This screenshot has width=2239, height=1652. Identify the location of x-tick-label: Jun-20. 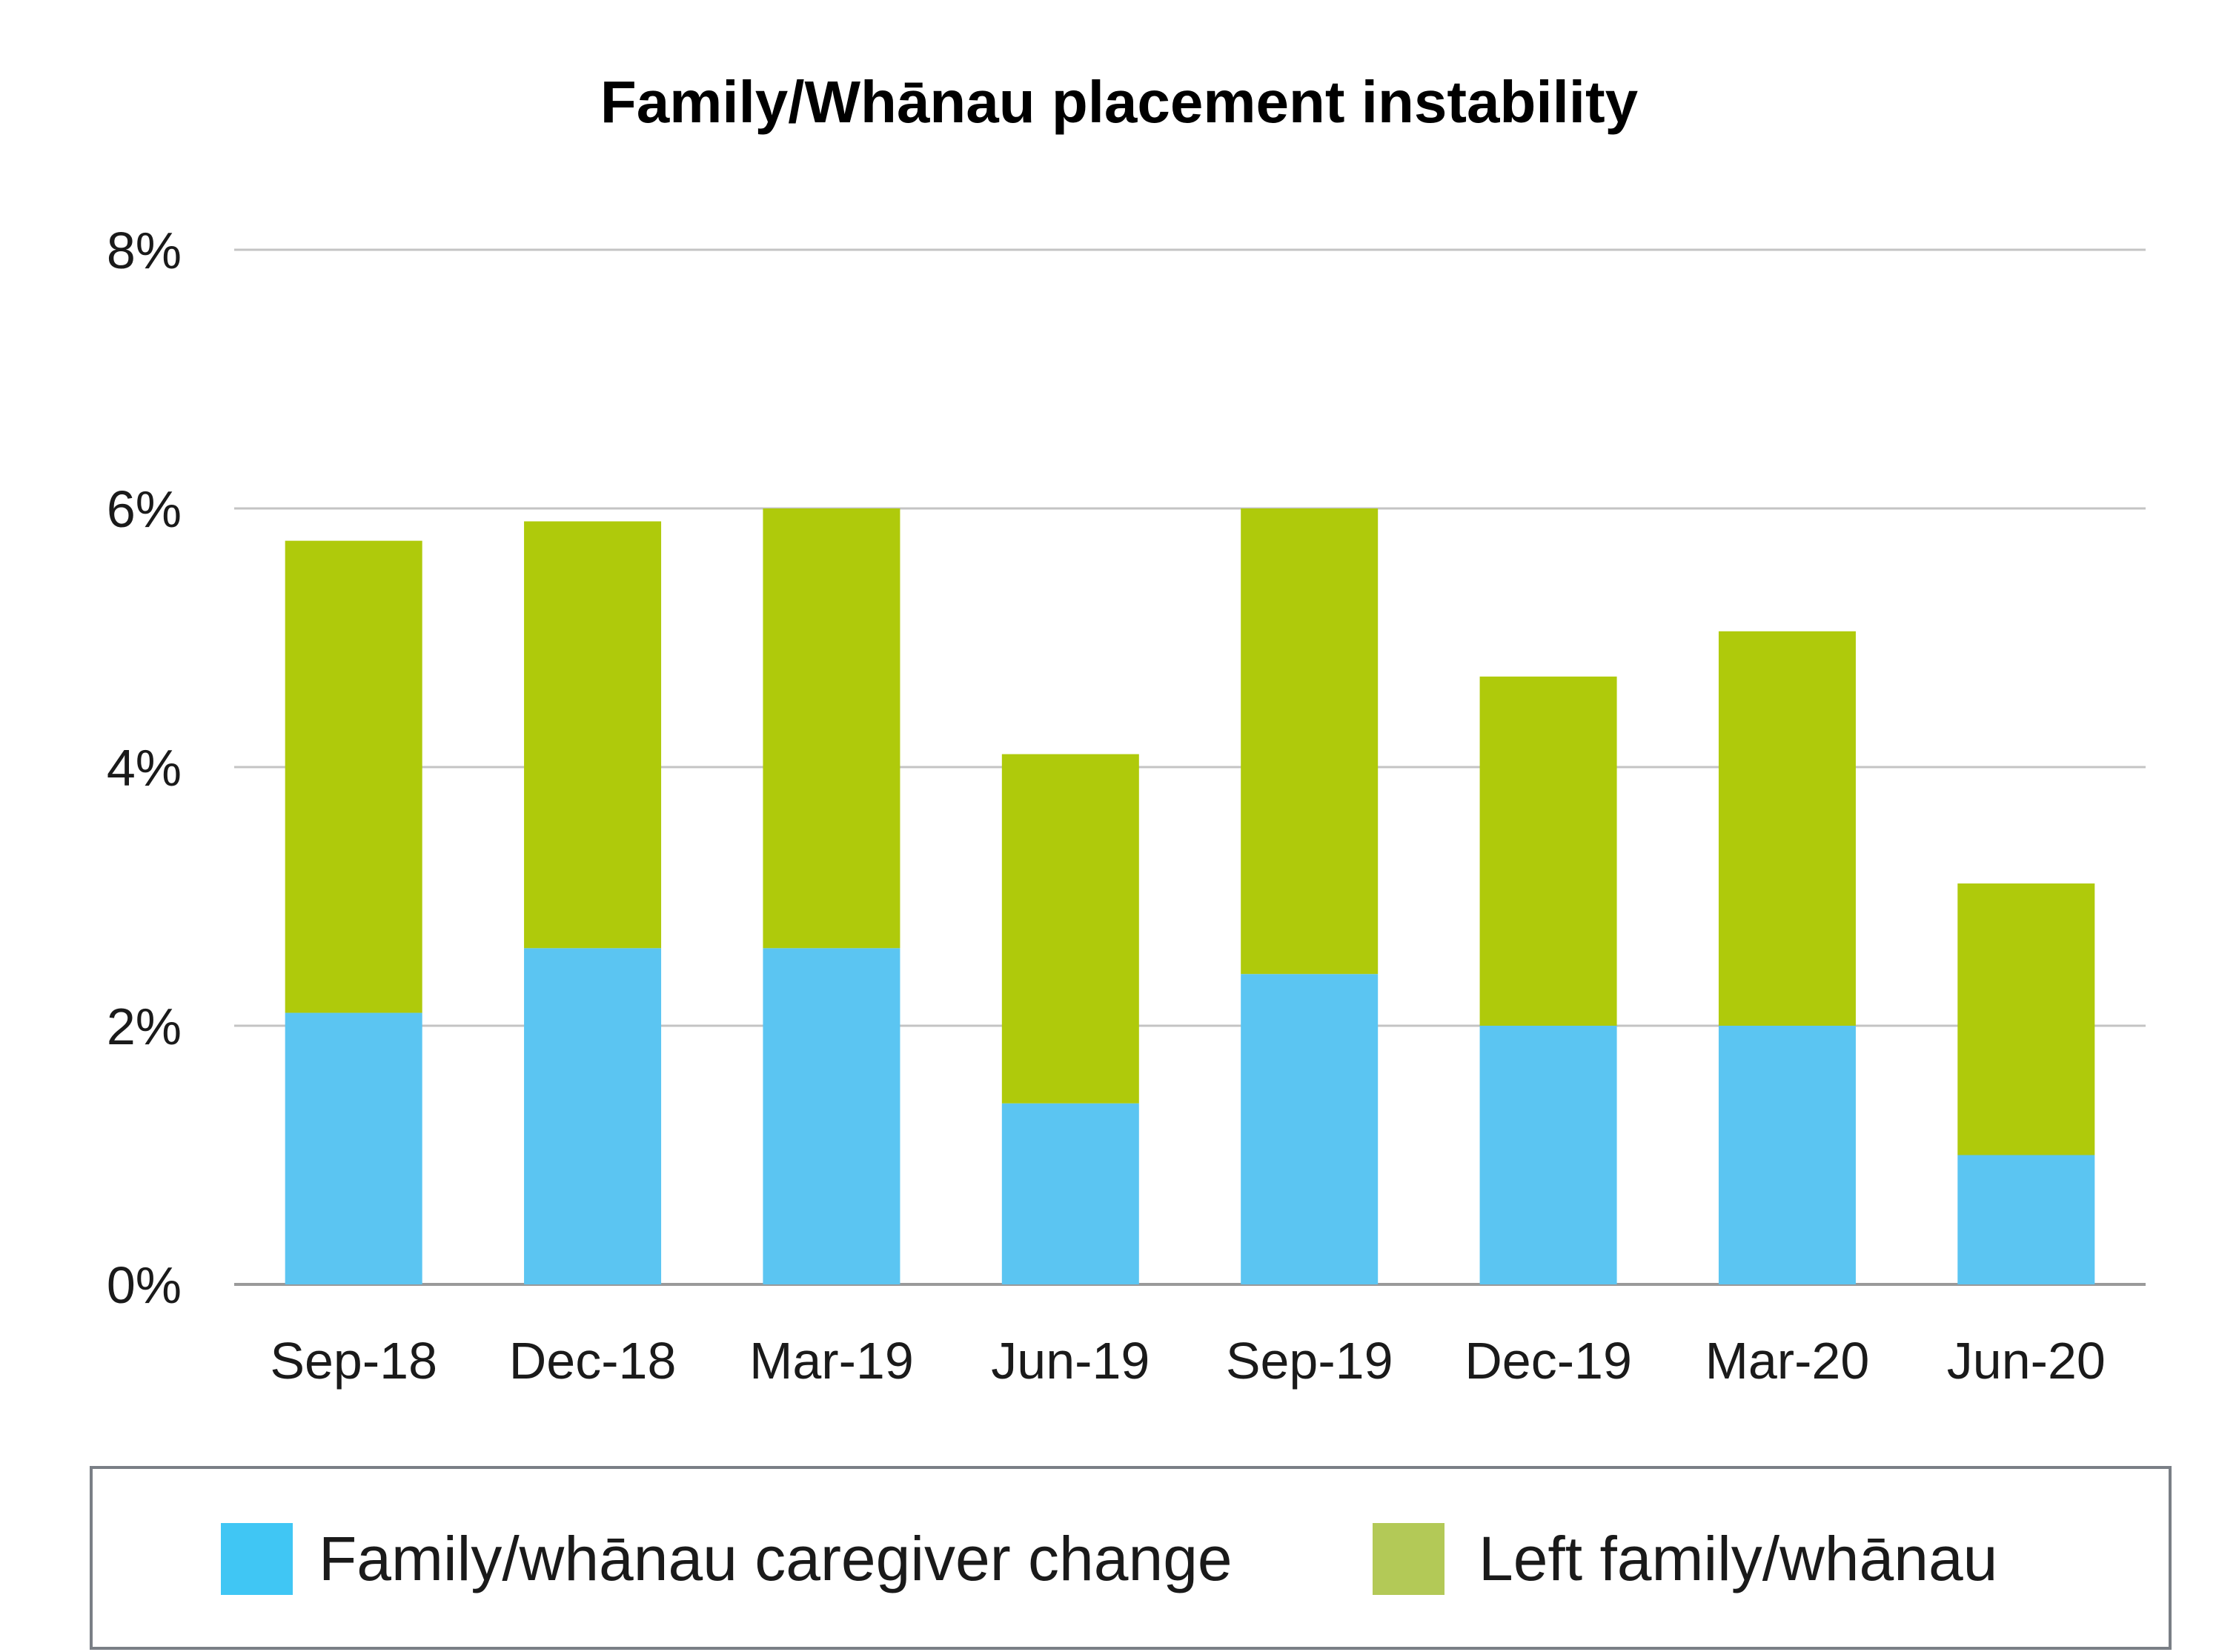
(2026, 1361).